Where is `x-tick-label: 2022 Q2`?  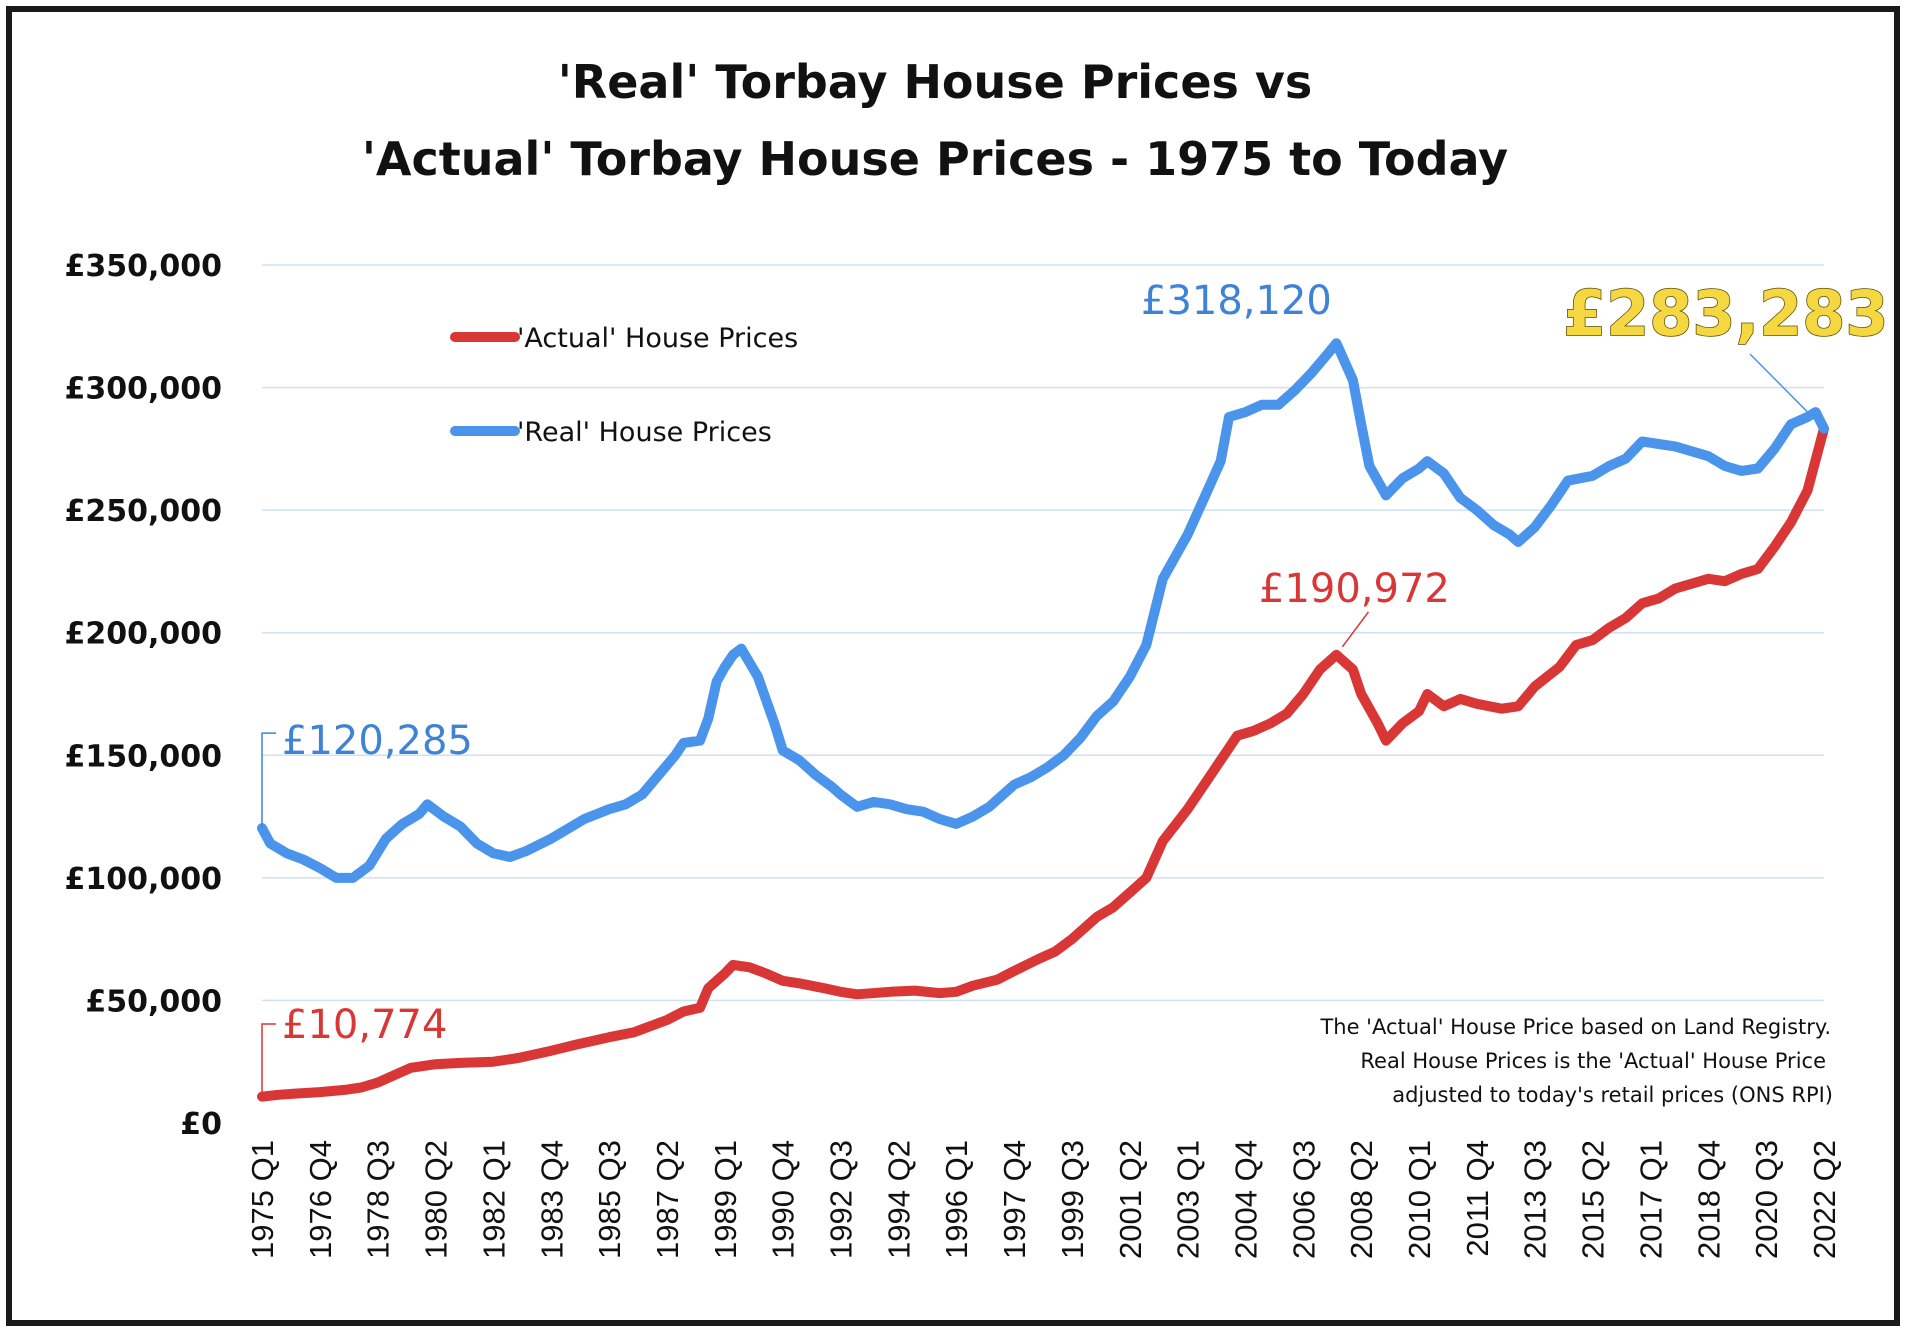 x-tick-label: 2022 Q2 is located at coordinates (1824, 1199).